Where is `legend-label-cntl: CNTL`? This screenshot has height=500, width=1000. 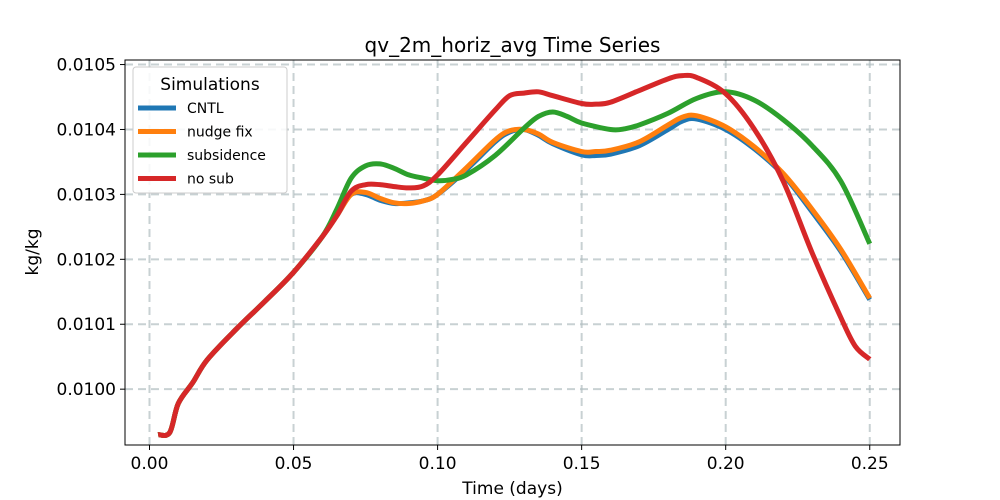
legend-label-cntl: CNTL is located at coordinates (205, 109).